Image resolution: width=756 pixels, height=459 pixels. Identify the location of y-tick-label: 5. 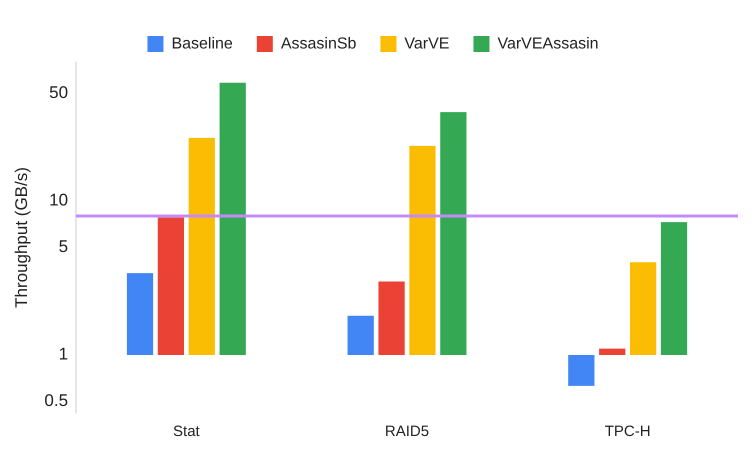
(63, 246).